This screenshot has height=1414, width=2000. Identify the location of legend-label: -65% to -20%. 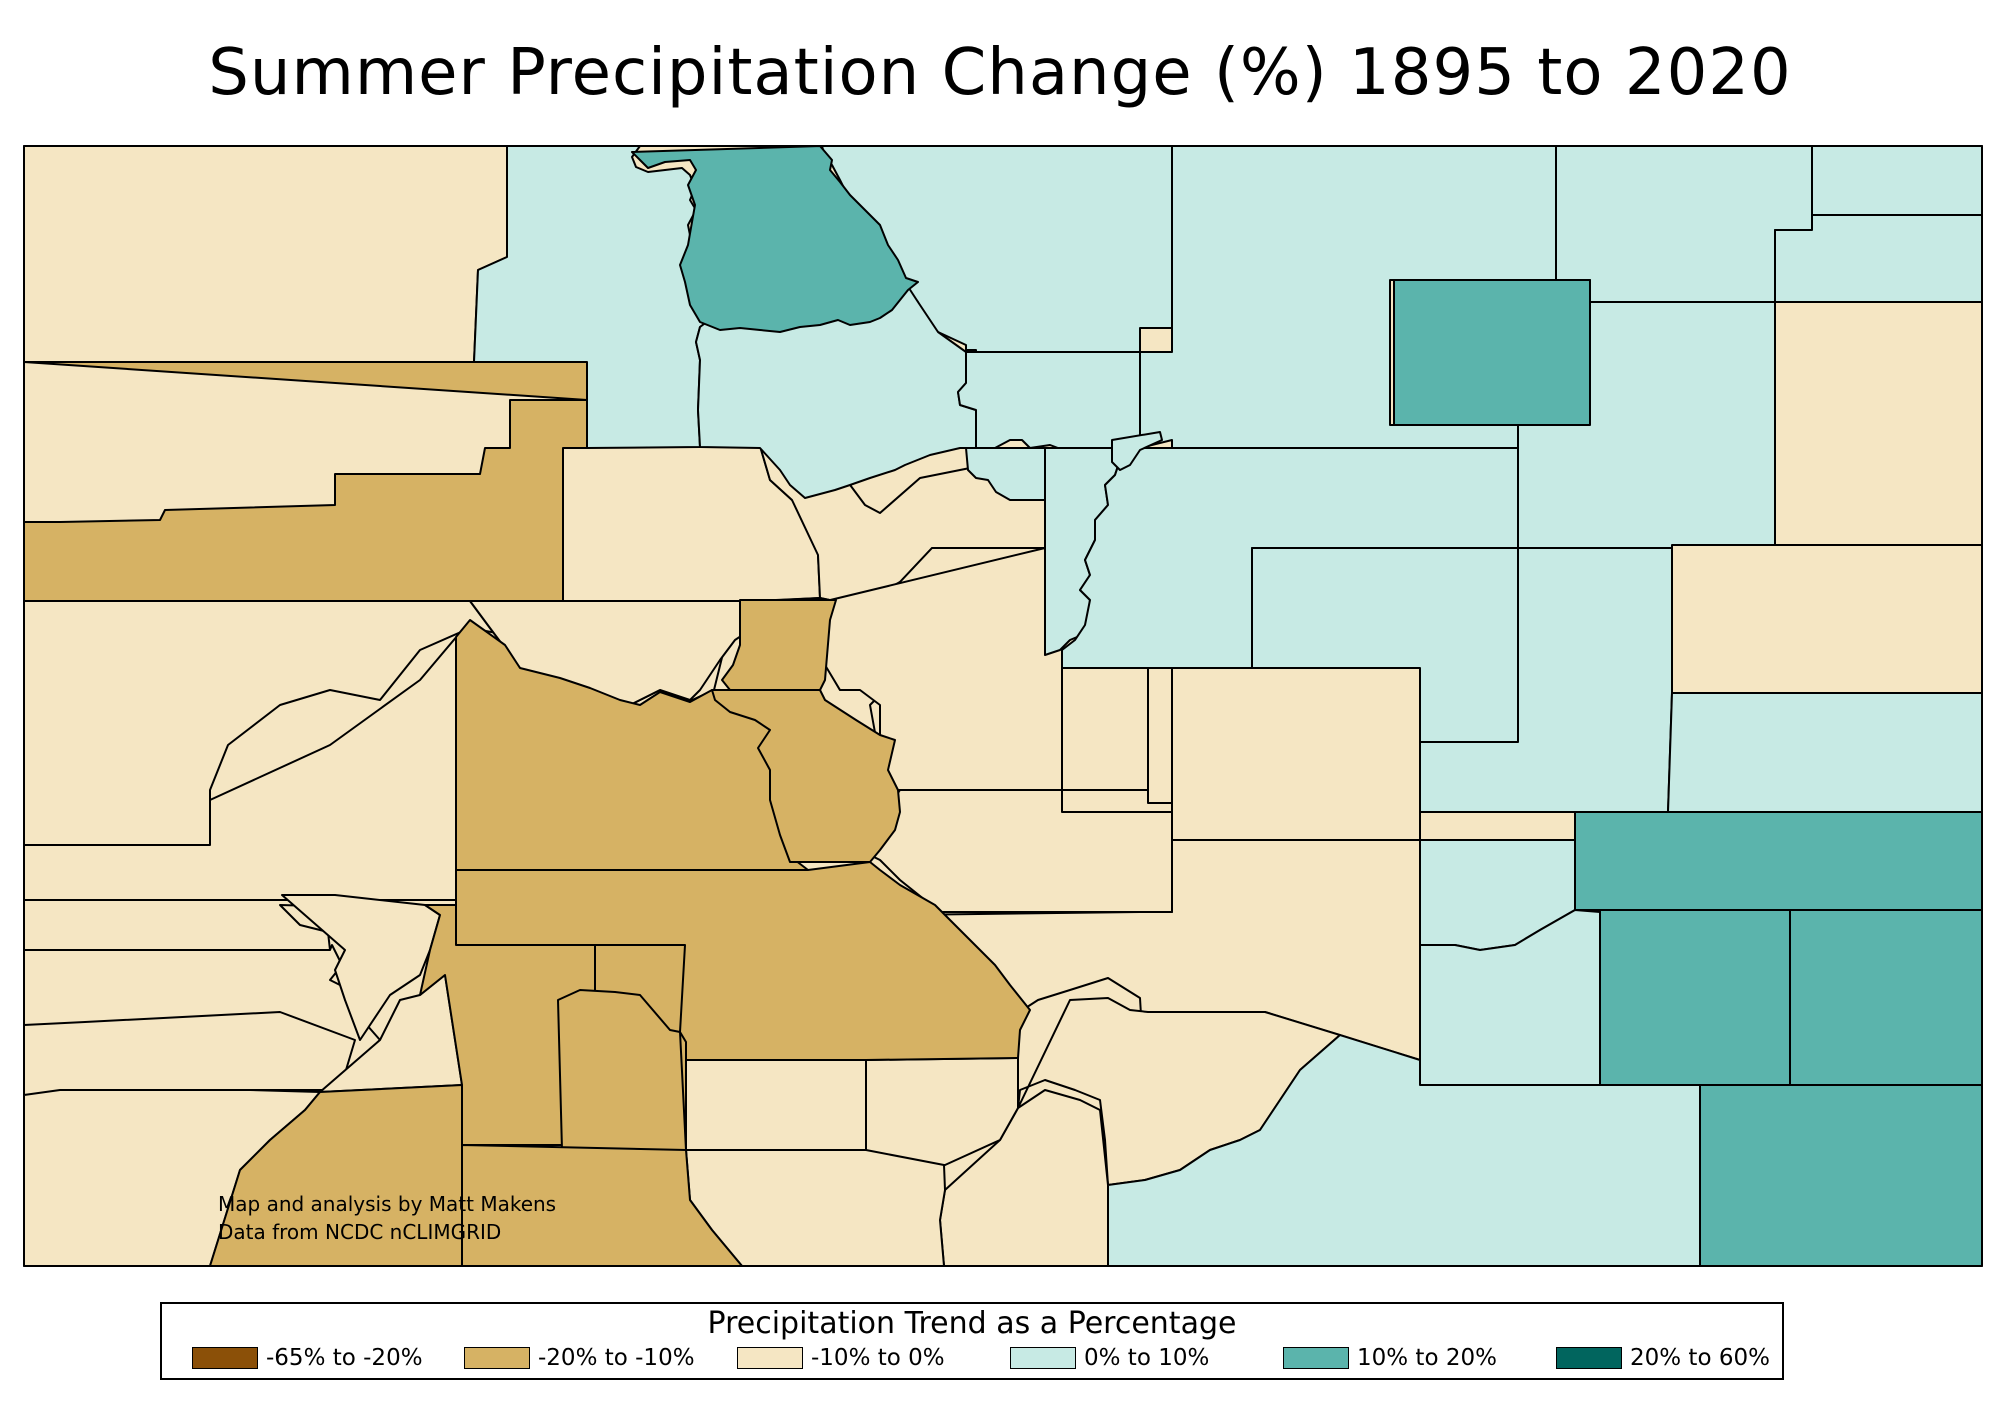
(344, 1358).